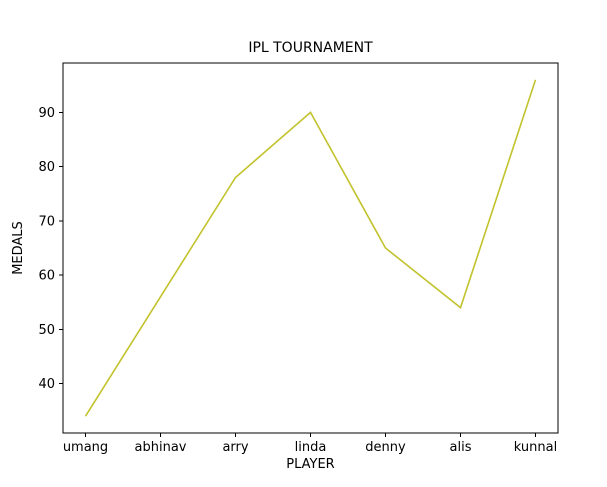  What do you see at coordinates (235, 447) in the screenshot?
I see `x-tick-label: arry` at bounding box center [235, 447].